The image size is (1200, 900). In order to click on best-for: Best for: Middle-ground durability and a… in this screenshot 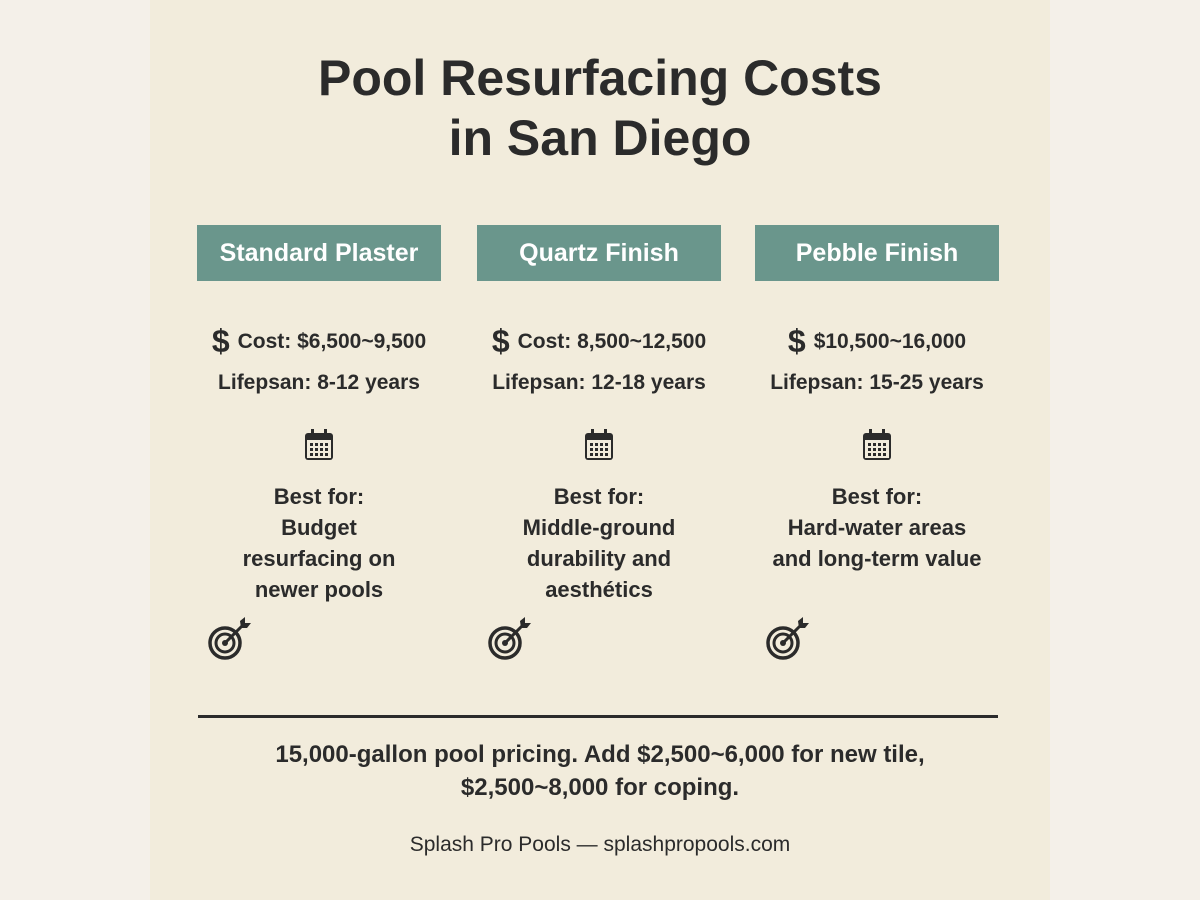, I will do `click(599, 543)`.